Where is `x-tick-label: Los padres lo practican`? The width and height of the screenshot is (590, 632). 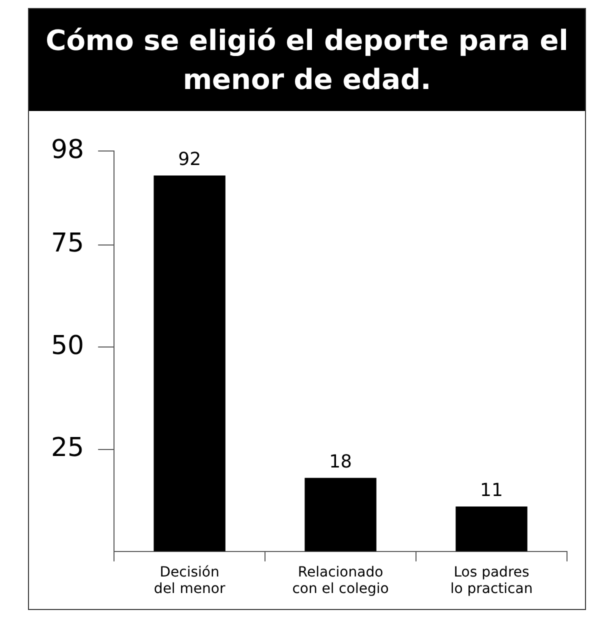 x-tick-label: Los padres lo practican is located at coordinates (491, 581).